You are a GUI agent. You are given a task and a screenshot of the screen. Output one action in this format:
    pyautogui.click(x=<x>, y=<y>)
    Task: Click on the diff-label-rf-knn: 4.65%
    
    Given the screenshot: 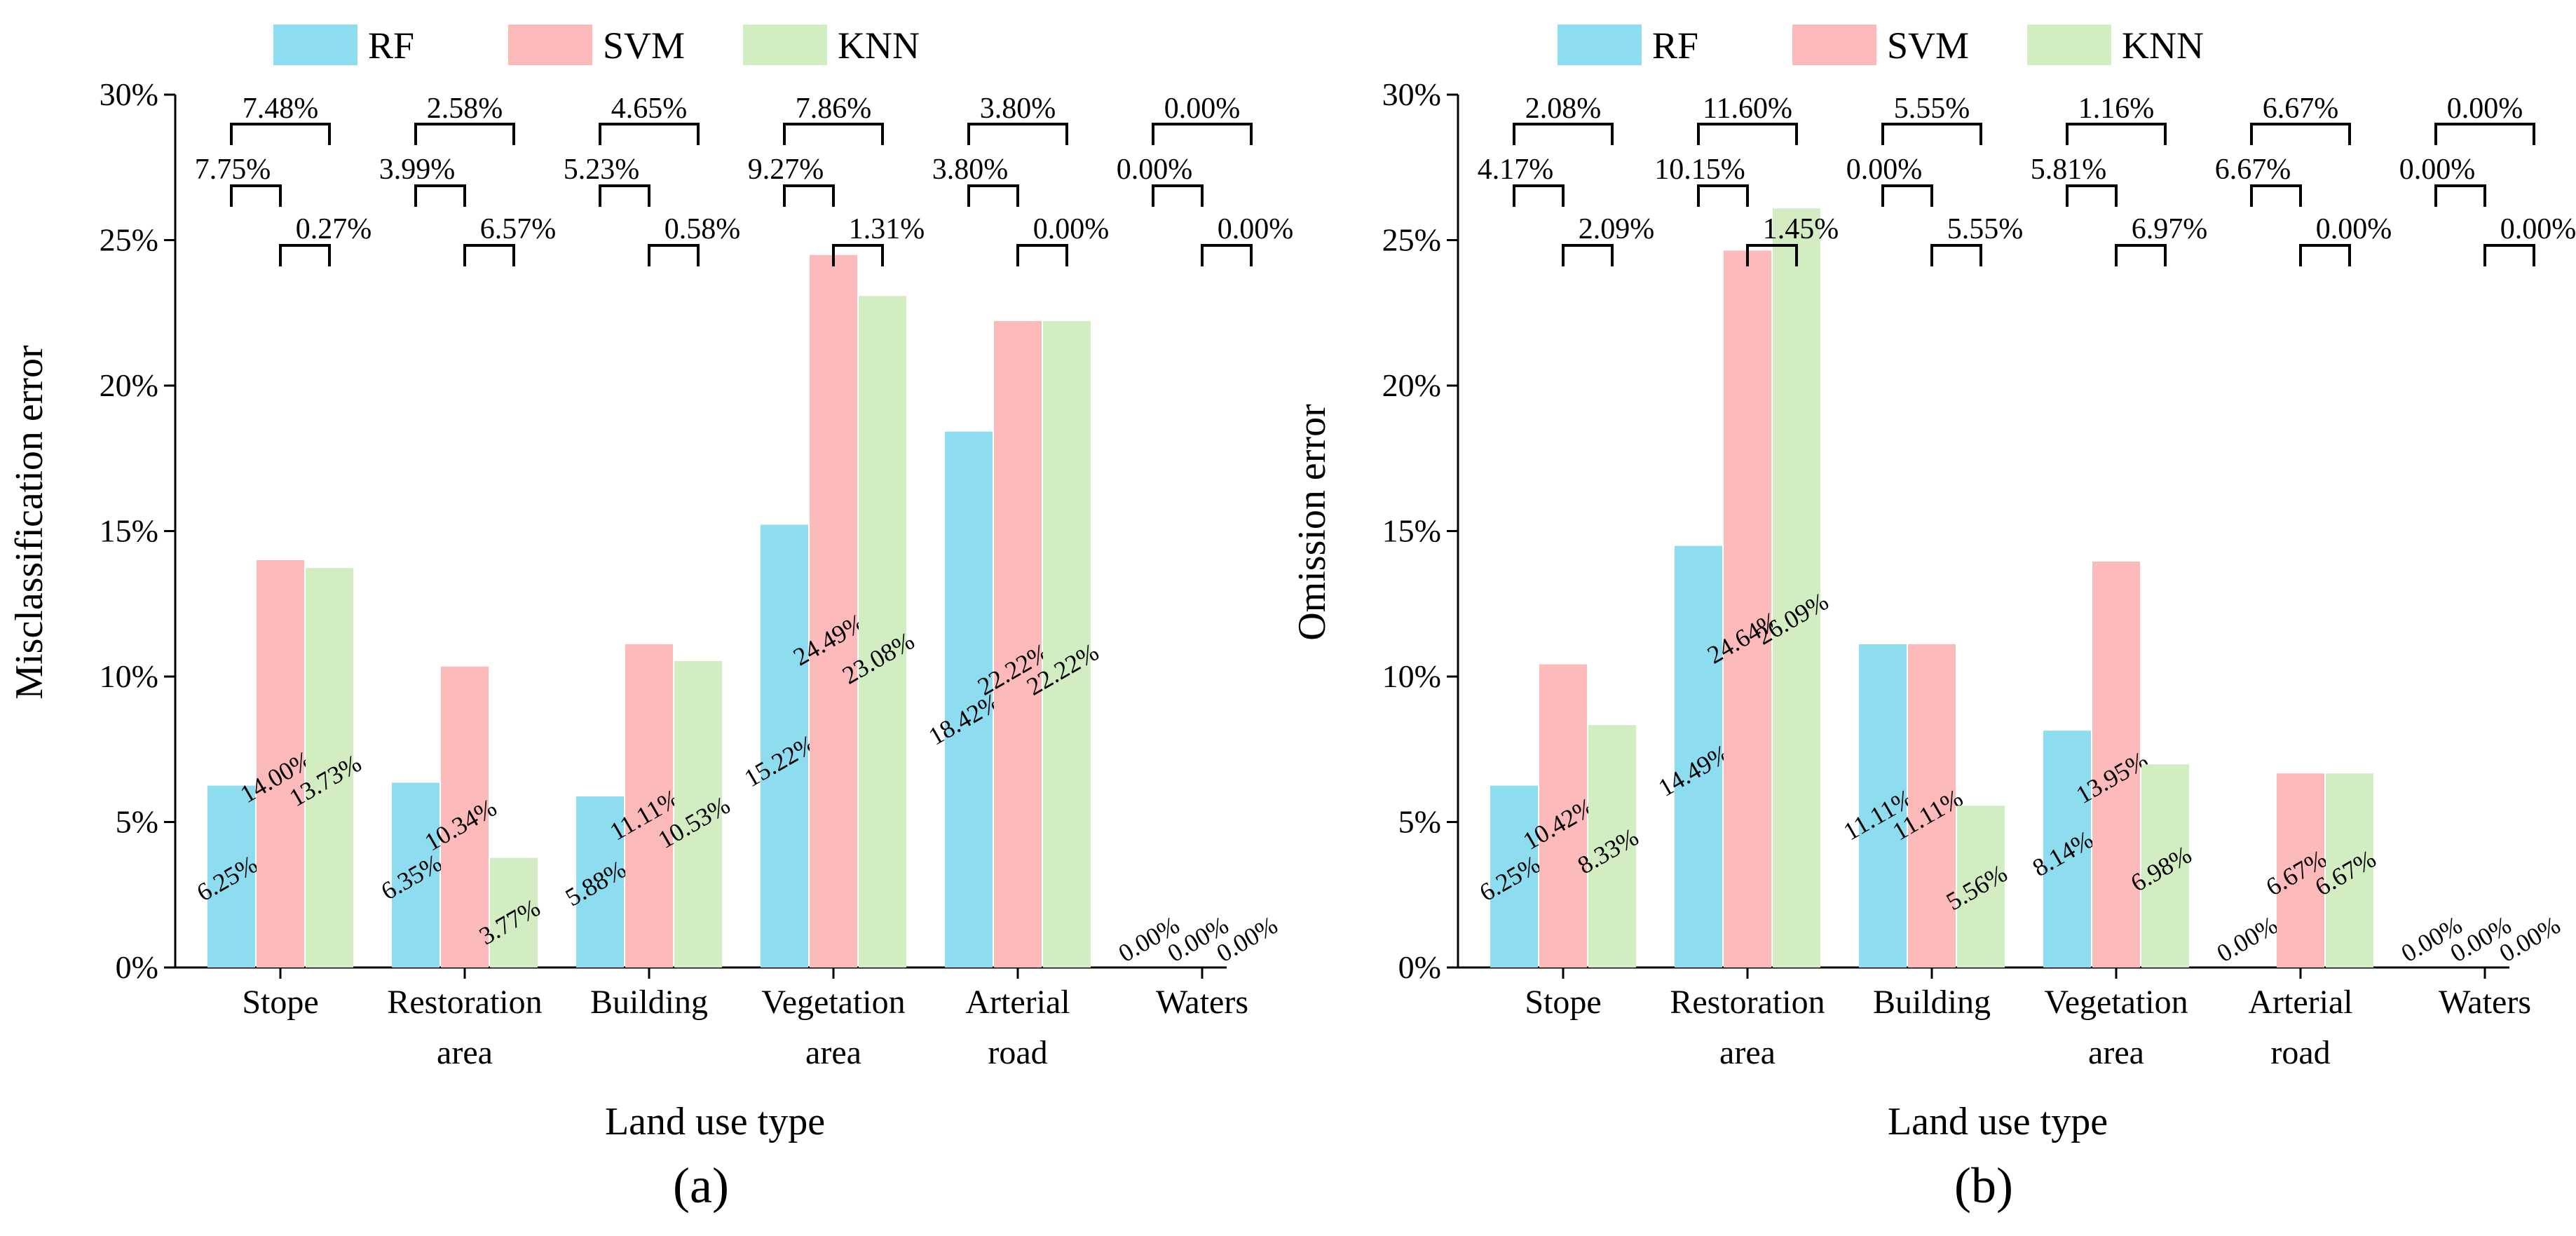 What is the action you would take?
    pyautogui.click(x=649, y=109)
    